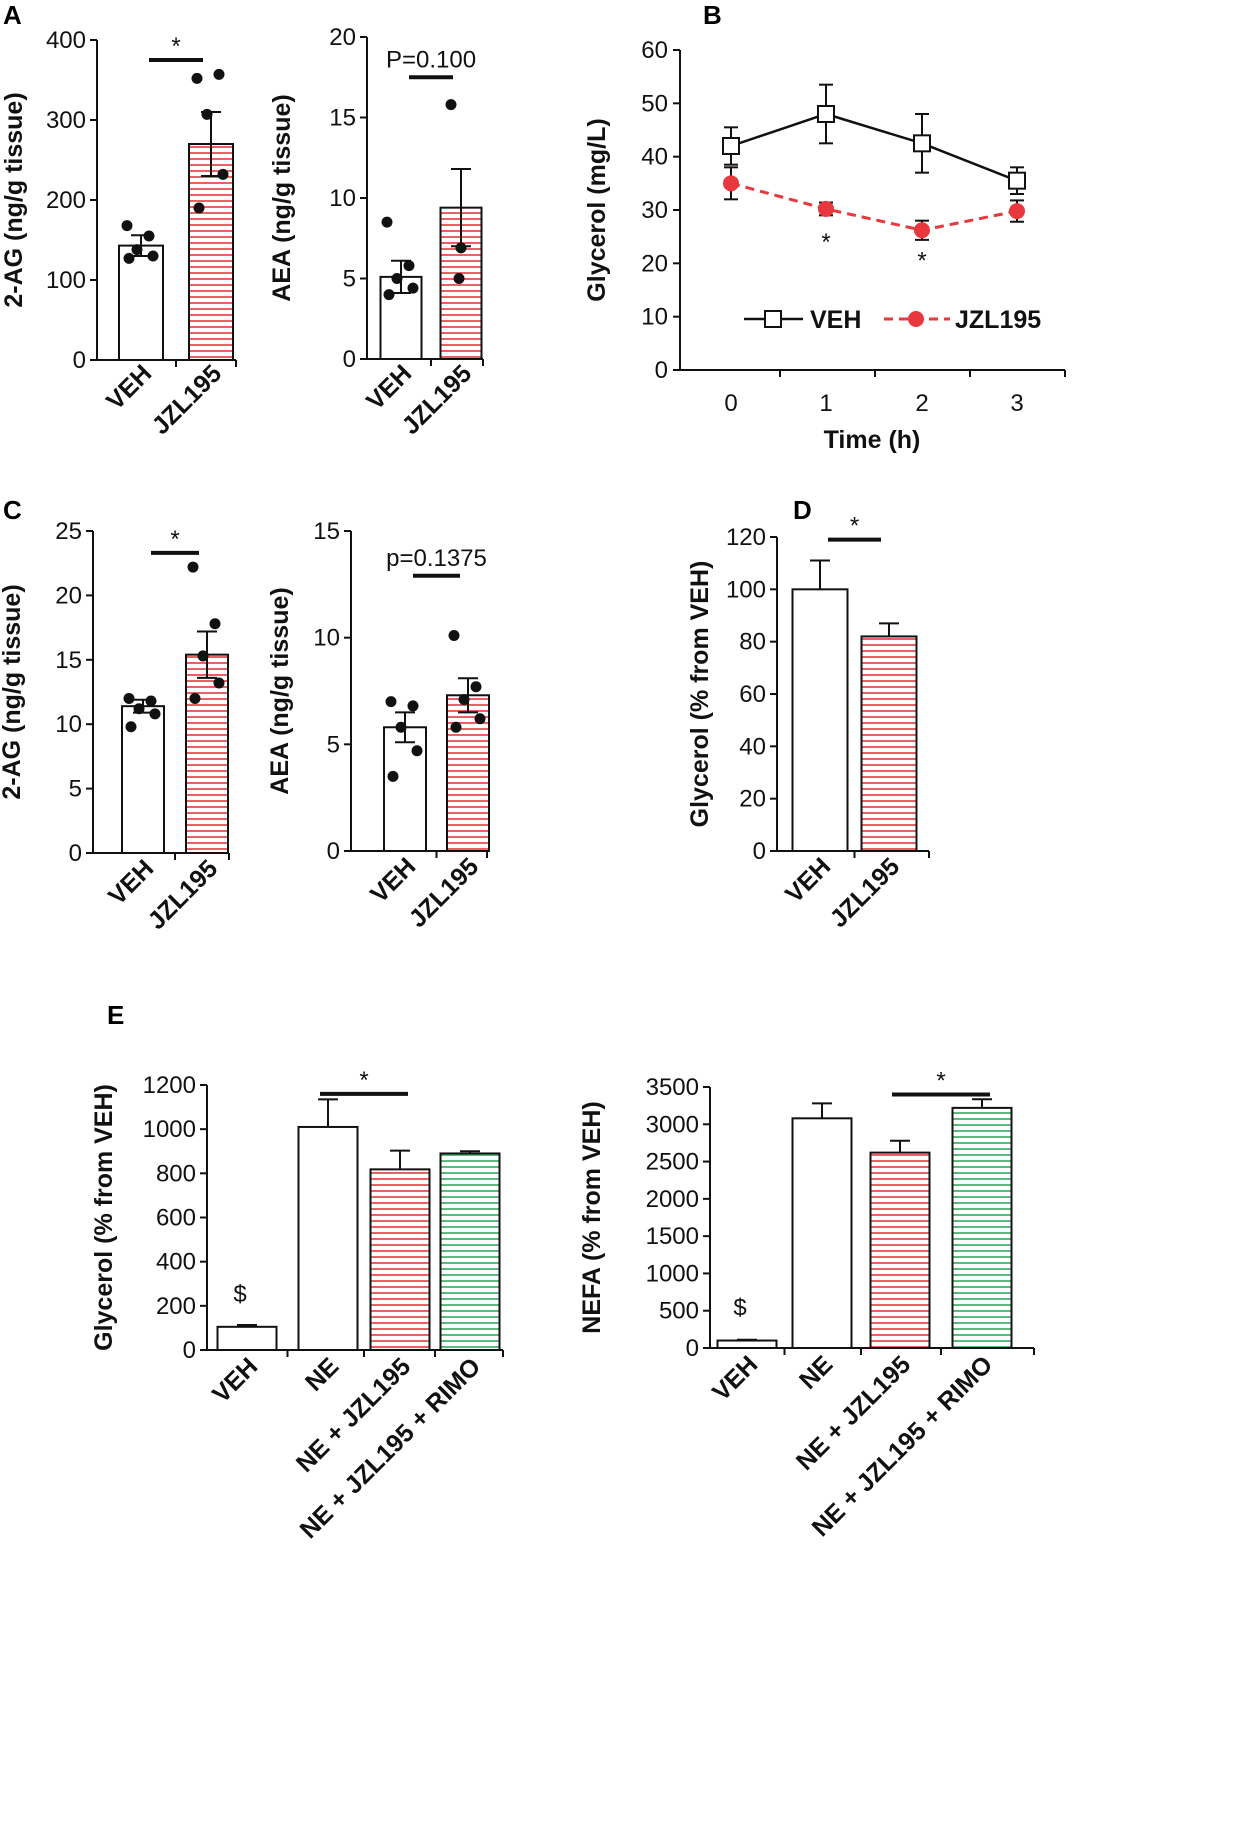 This screenshot has height=1836, width=1249. Describe the element at coordinates (176, 1218) in the screenshot. I see `e1-y-tick-label: 600` at that location.